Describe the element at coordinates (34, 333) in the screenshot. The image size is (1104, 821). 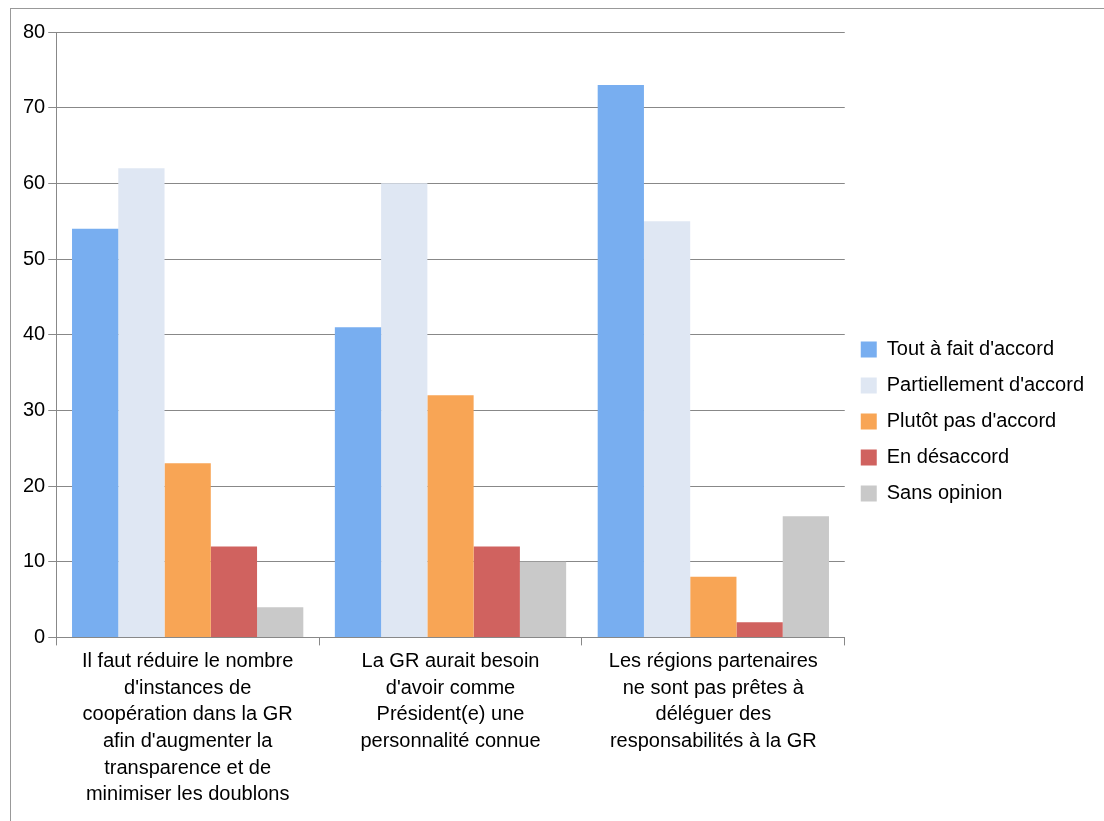
I see `y-tick-label: 40` at that location.